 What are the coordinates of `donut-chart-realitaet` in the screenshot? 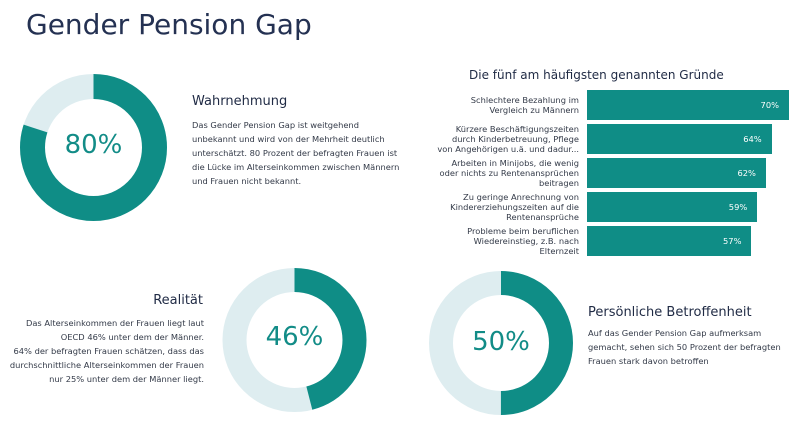 It's located at (294, 340).